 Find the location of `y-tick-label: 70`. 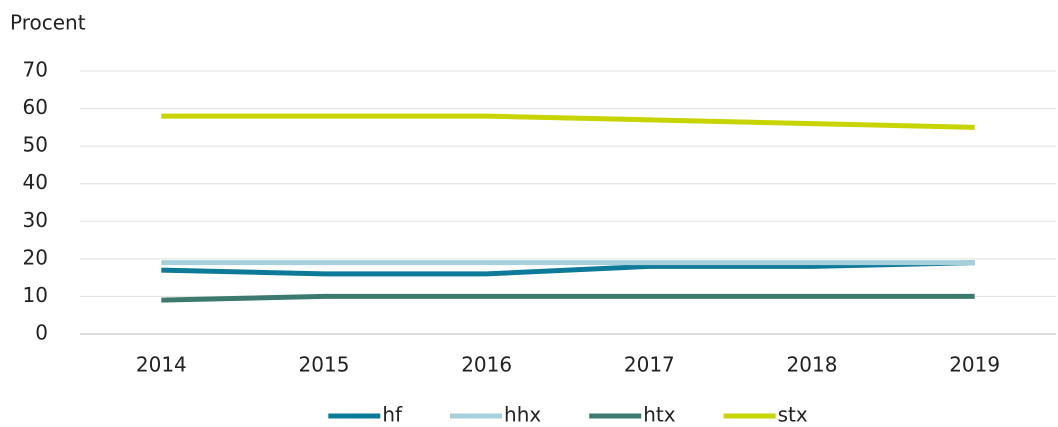

y-tick-label: 70 is located at coordinates (35, 70).